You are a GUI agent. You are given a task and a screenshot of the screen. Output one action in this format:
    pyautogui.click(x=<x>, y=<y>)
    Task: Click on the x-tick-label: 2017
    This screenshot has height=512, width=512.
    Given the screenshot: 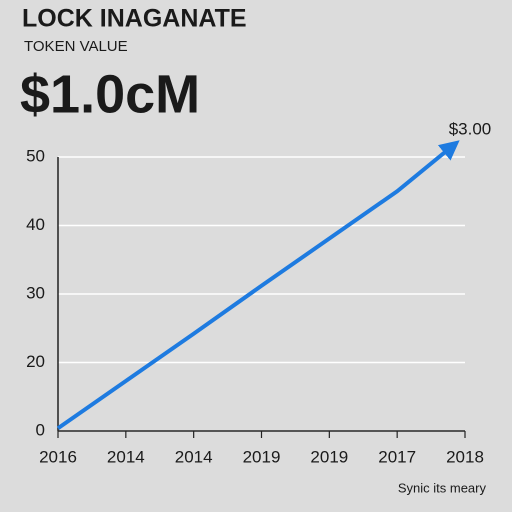 What is the action you would take?
    pyautogui.click(x=397, y=456)
    